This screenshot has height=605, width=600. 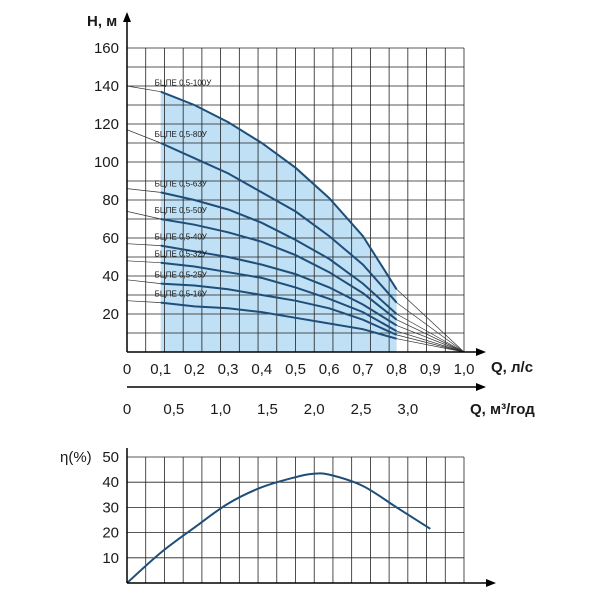 I want to click on x2-tick-label: 1,0, so click(x=220, y=409).